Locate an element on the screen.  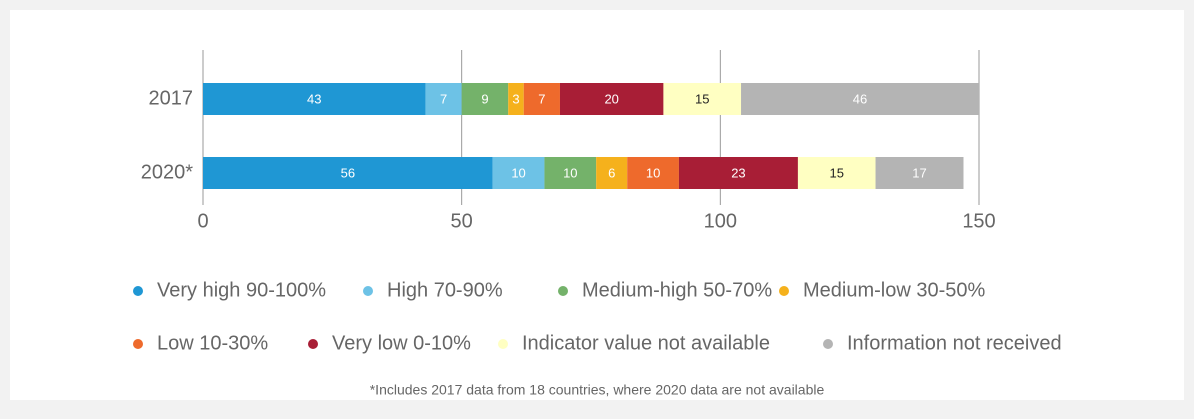
data-label: 3 is located at coordinates (515, 98).